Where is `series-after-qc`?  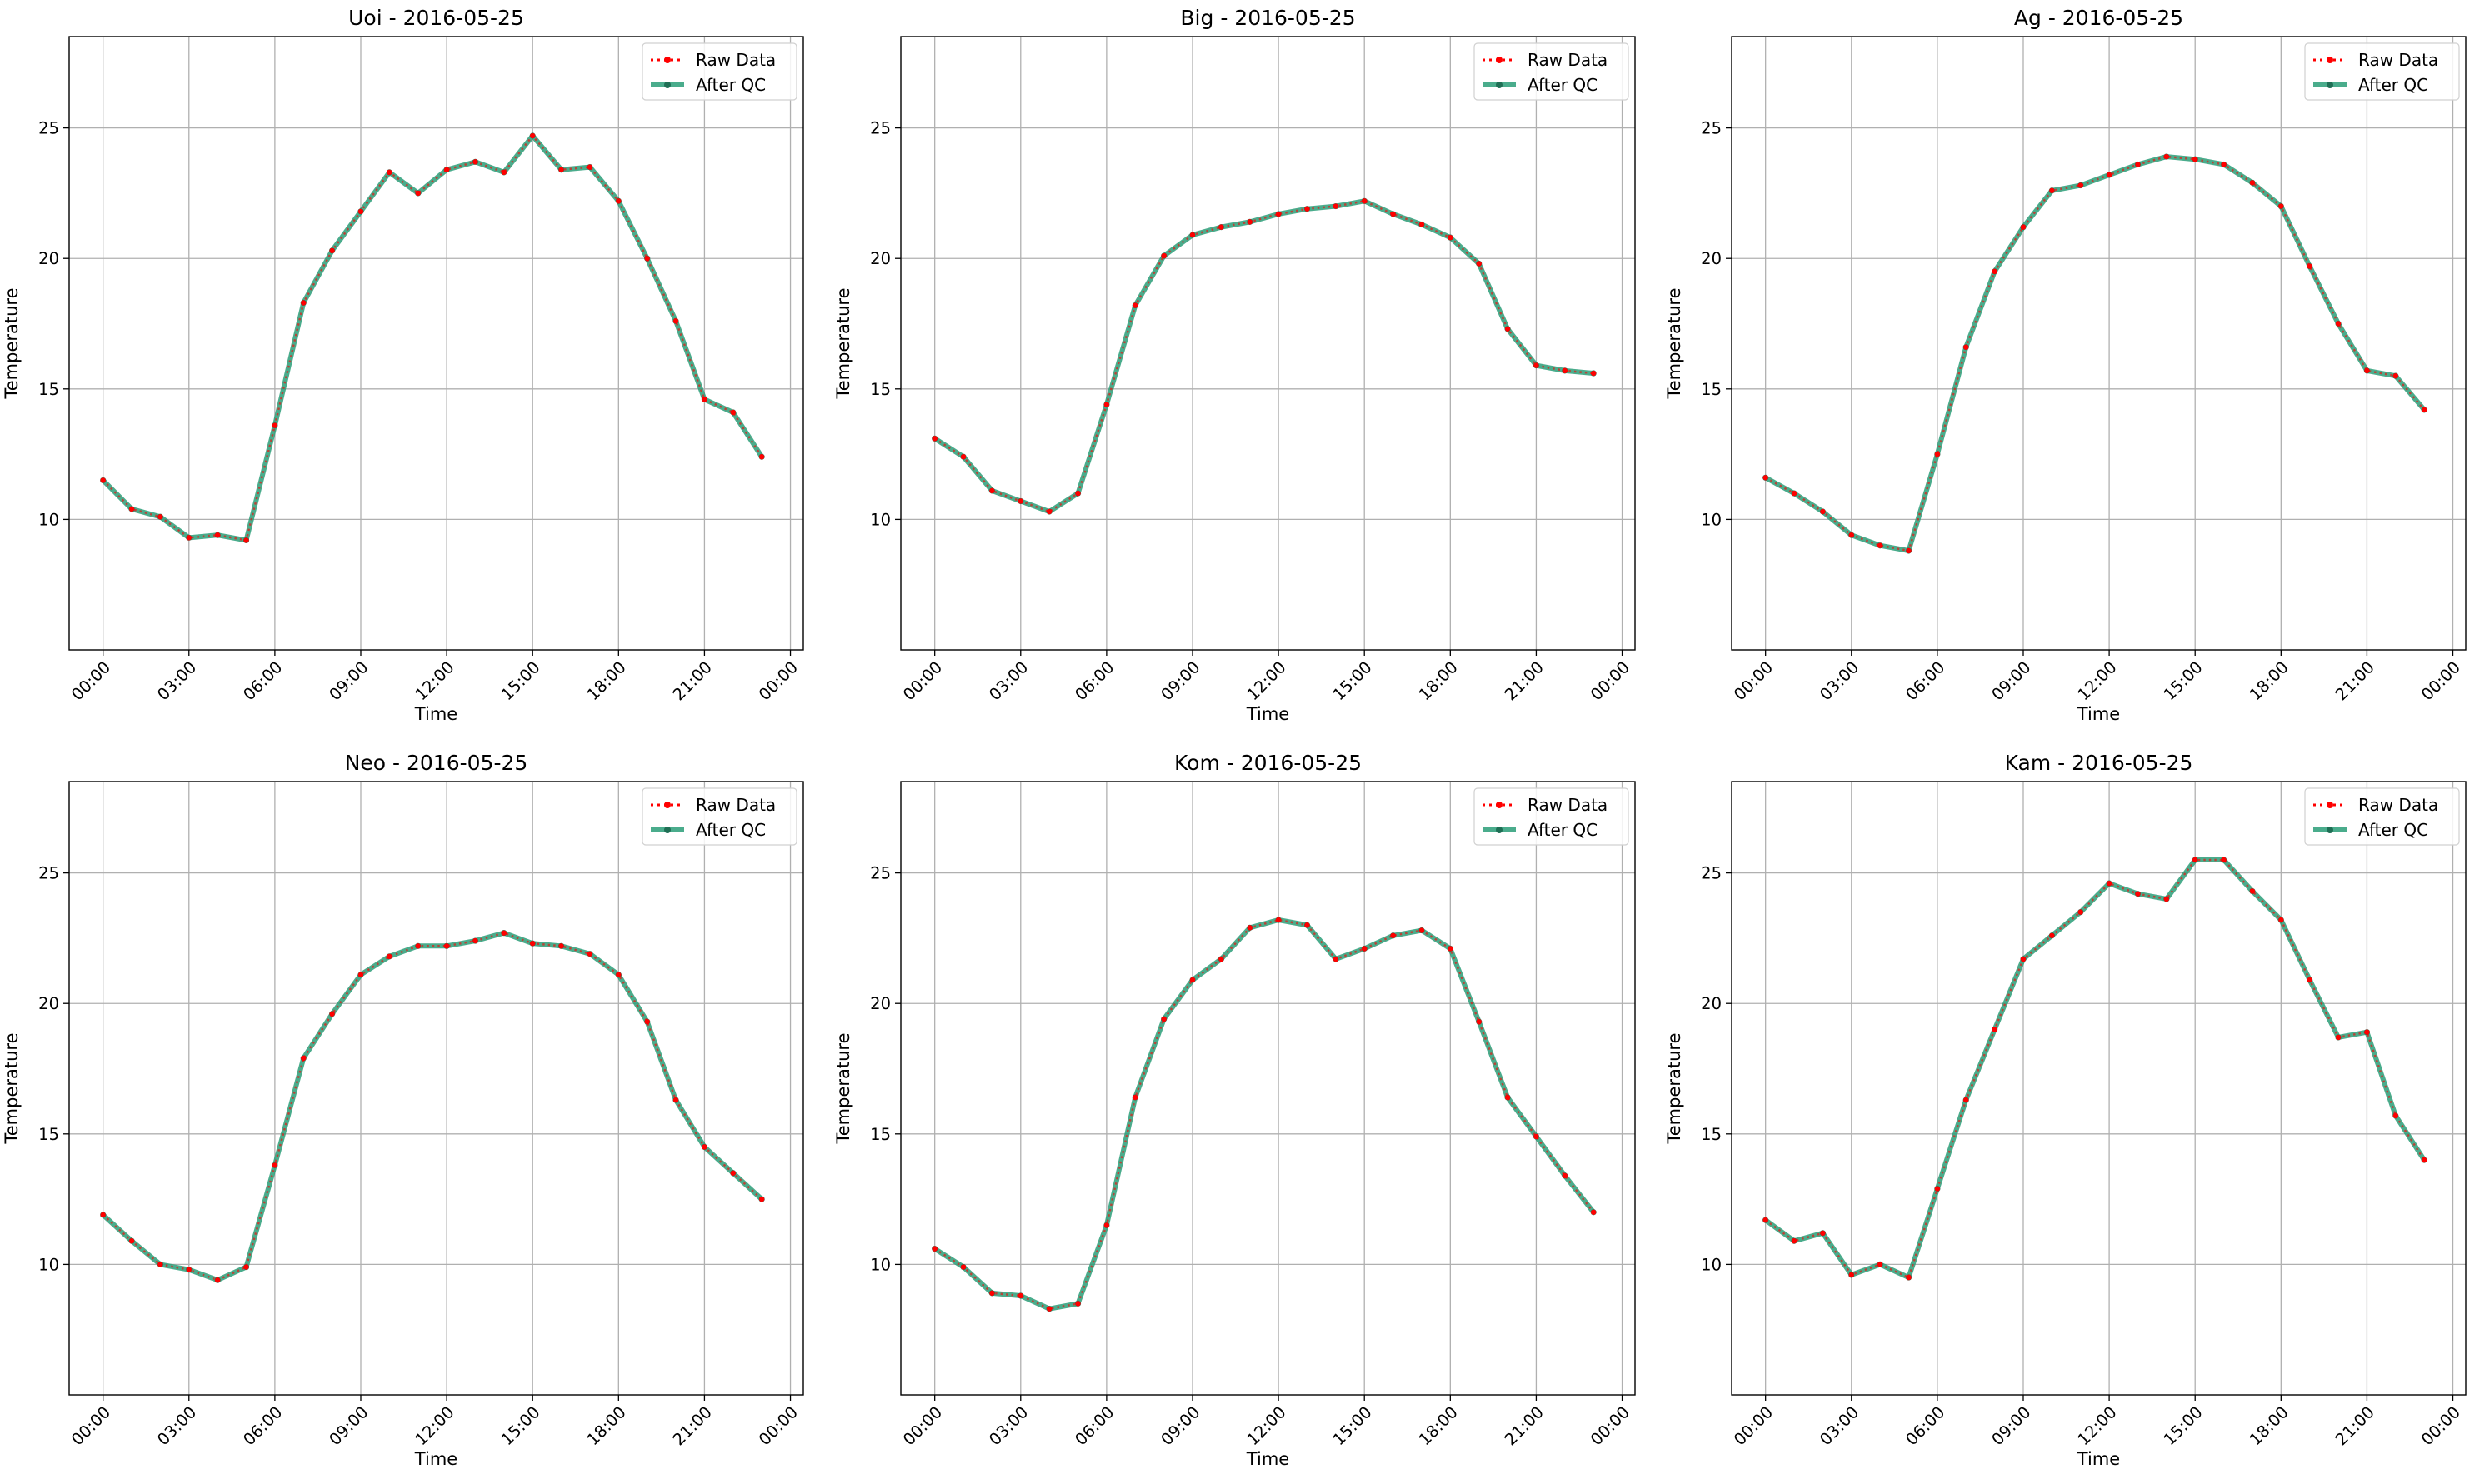 series-after-qc is located at coordinates (1264, 1114).